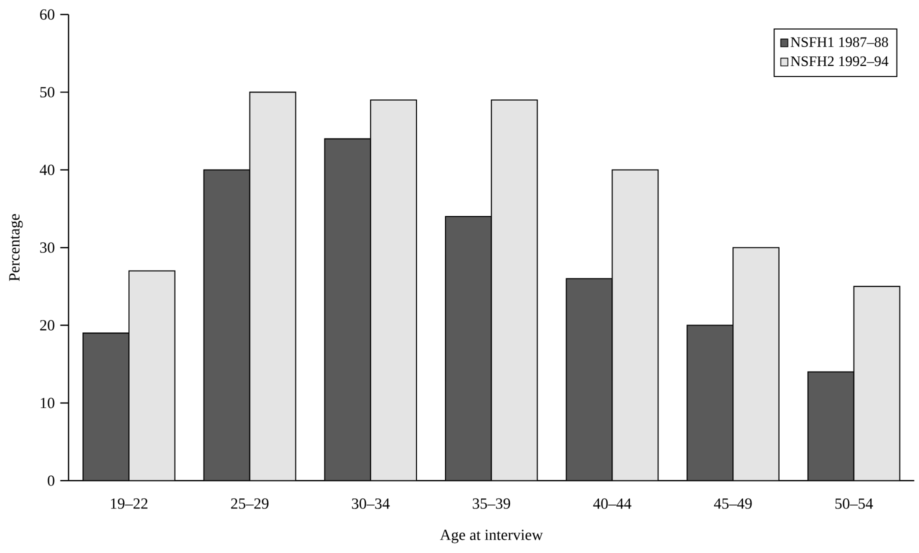 The width and height of the screenshot is (919, 553). I want to click on x-axis-title: Age at interview, so click(491, 537).